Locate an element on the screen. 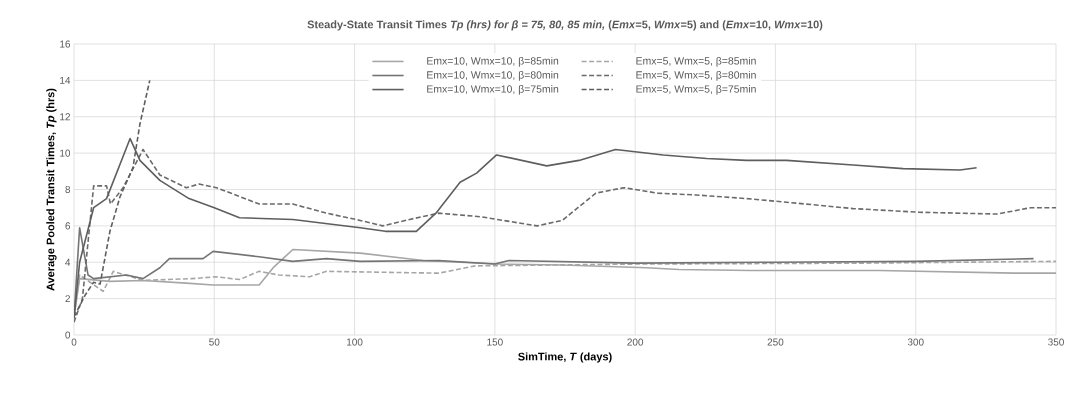 The image size is (1072, 402). y-tick-label: 0 is located at coordinates (68, 335).